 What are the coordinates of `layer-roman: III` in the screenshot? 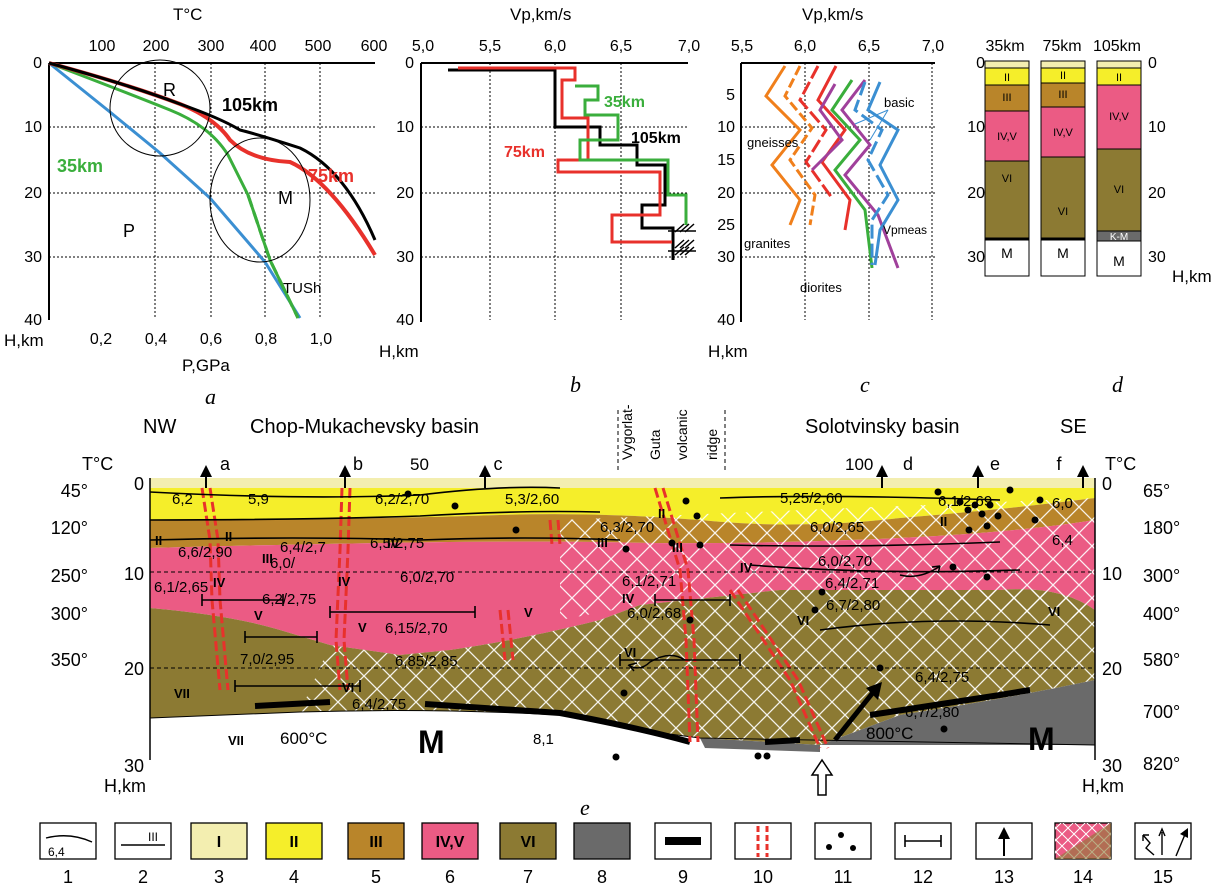 It's located at (677, 547).